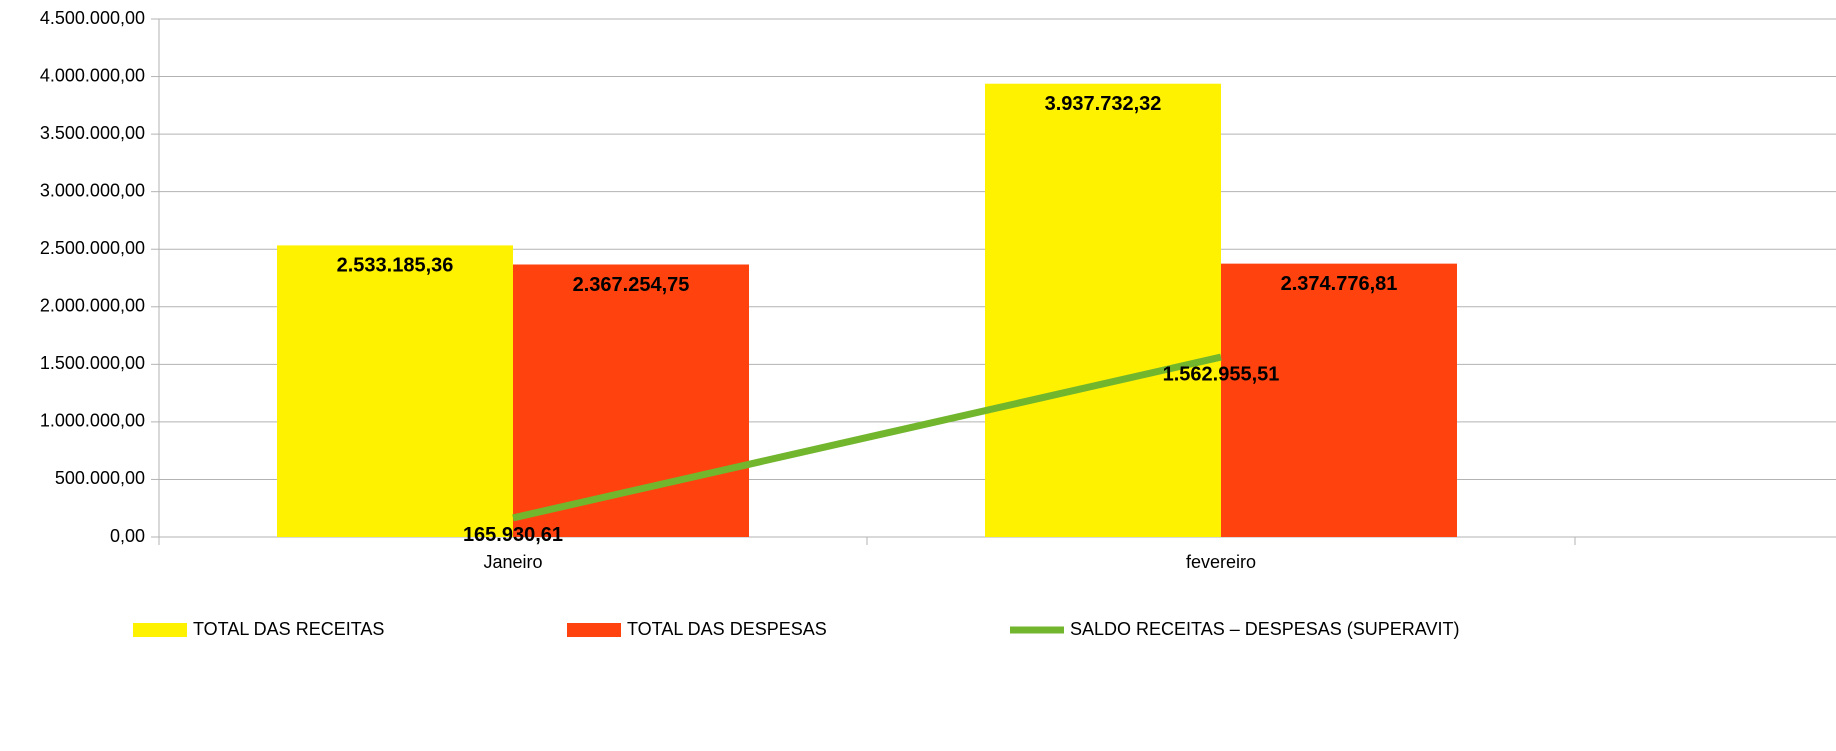  I want to click on legend-label: SALDO RECEITAS – DESPESAS (SUPERAVIT), so click(1264, 629).